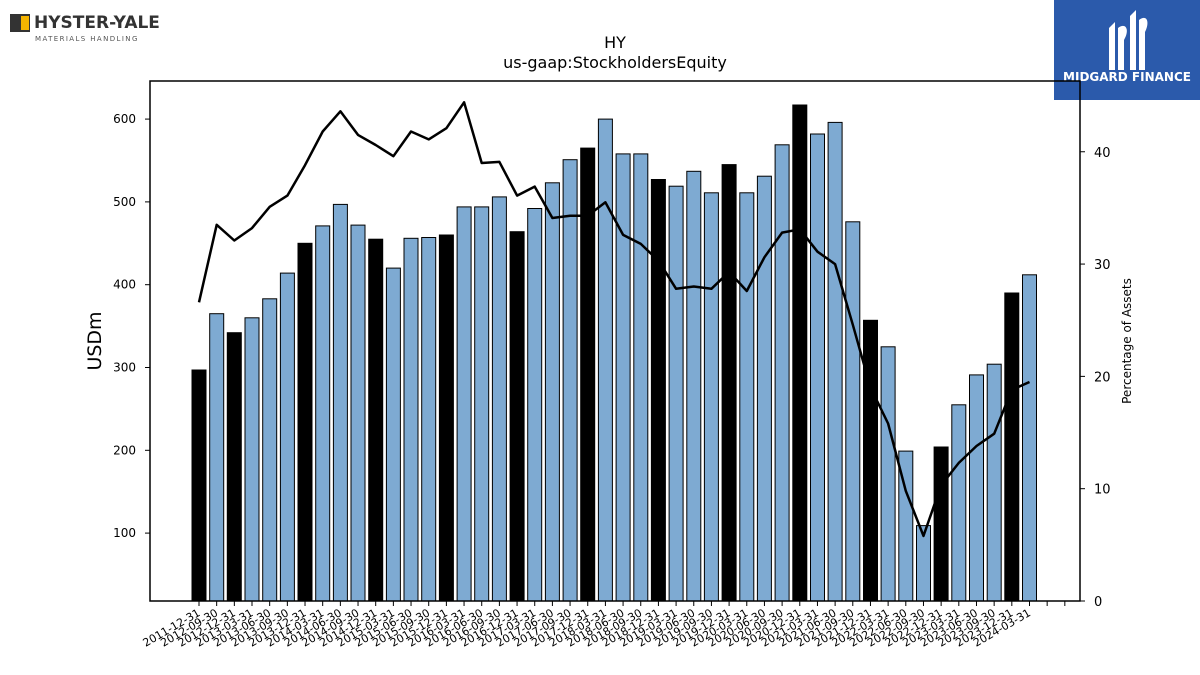 This screenshot has height=675, width=1200. Describe the element at coordinates (124, 119) in the screenshot. I see `y-tick-label: 600` at that location.